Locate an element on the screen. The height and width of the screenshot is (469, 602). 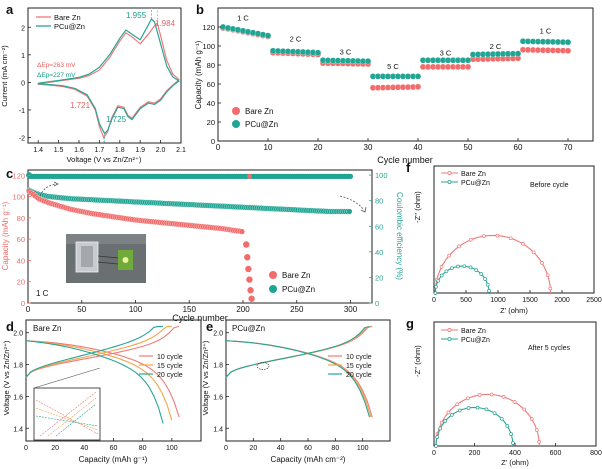
panel-f-ylabel: -Z'' (ohm) is located at coordinates (417, 207).